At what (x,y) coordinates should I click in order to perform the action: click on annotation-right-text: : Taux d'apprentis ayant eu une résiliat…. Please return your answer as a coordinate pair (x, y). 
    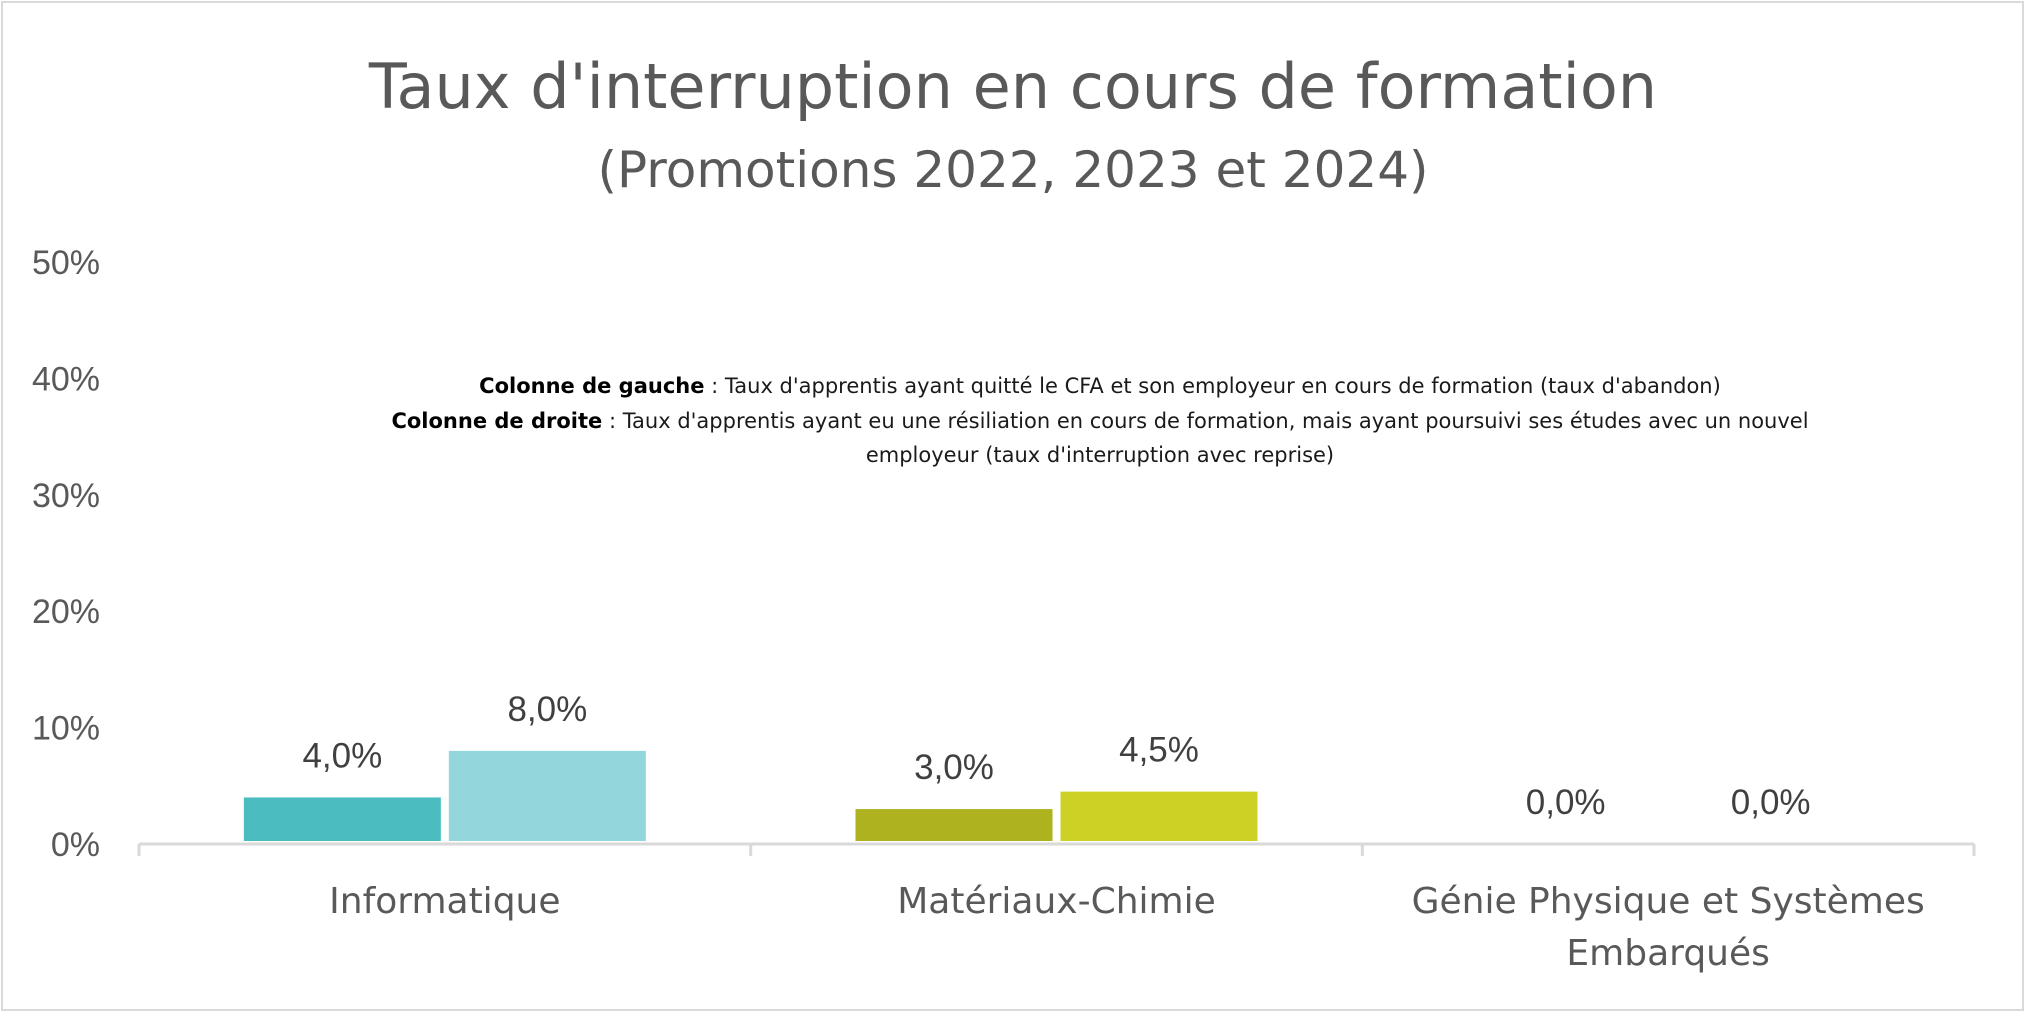
    Looking at the image, I should click on (1205, 421).